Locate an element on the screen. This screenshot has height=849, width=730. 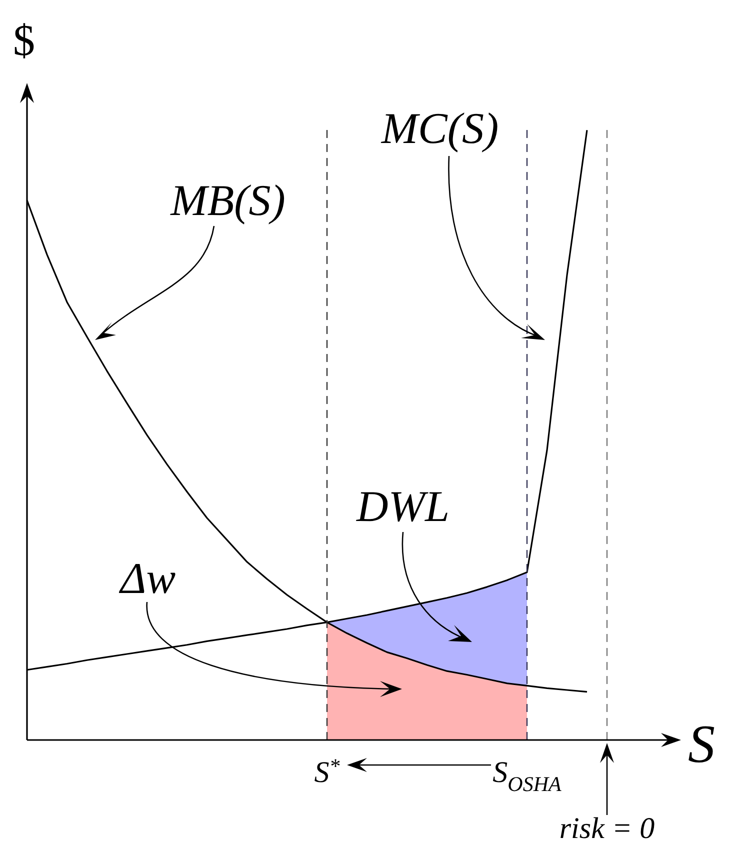
y-axis-title: $ is located at coordinates (24, 40).